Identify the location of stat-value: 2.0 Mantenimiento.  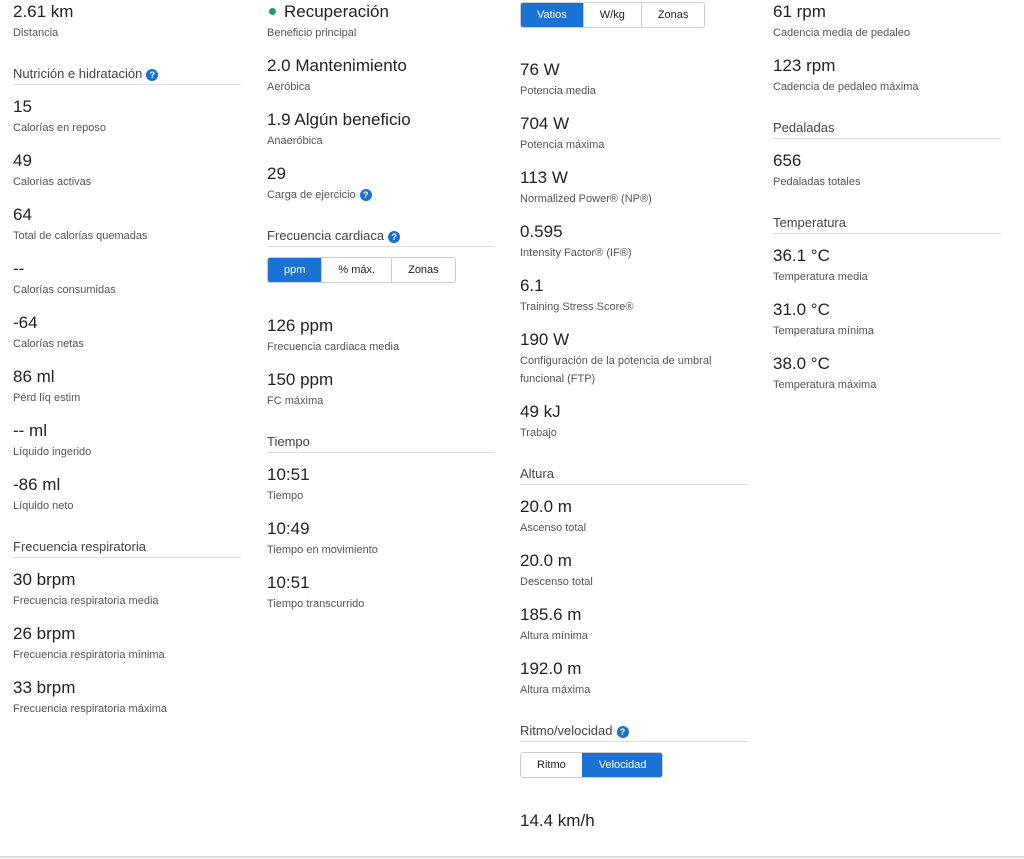
(381, 66).